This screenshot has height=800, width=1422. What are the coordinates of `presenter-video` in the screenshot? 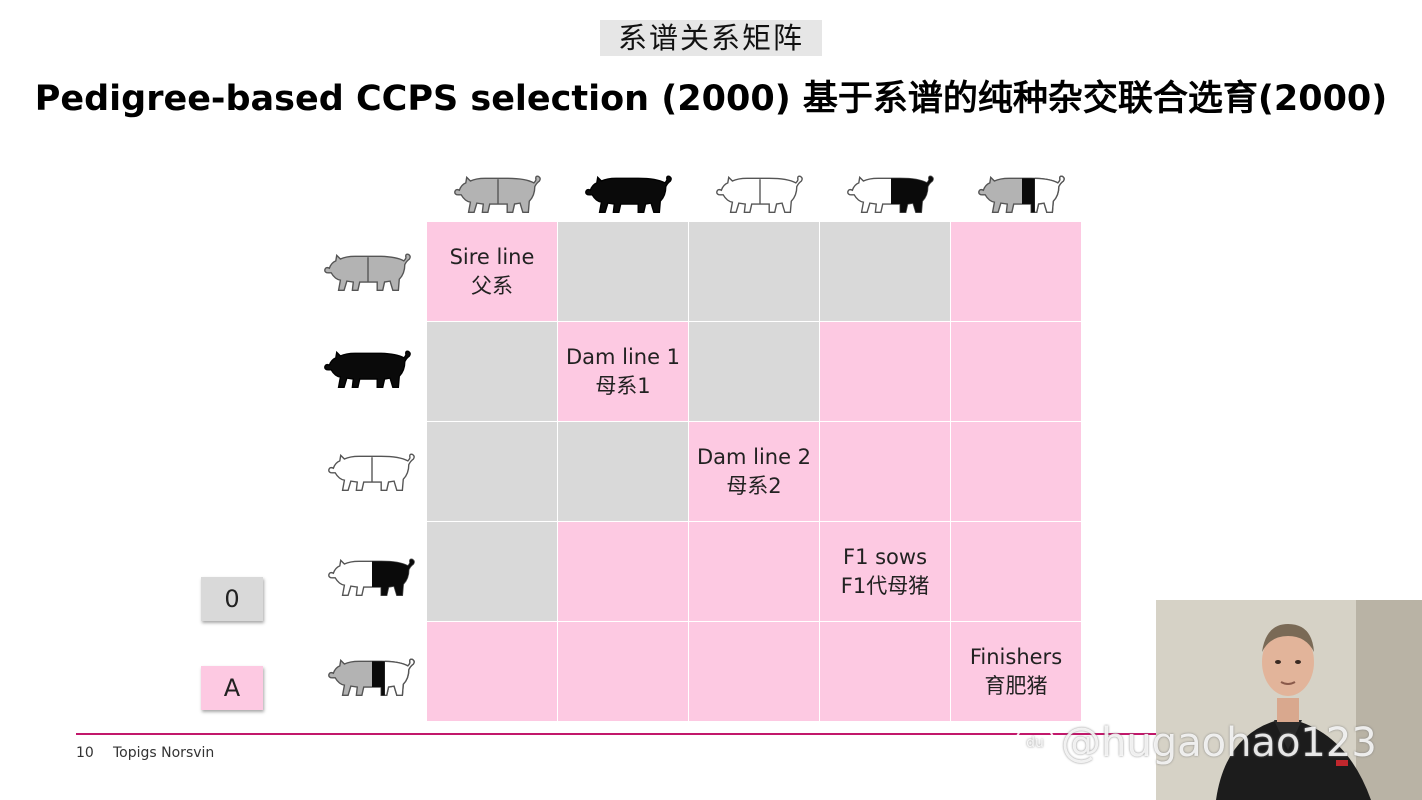 It's located at (1289, 700).